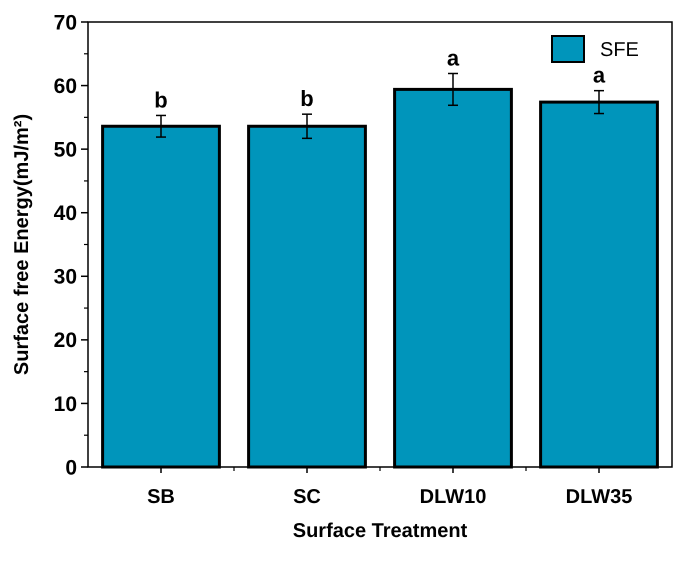  What do you see at coordinates (453, 497) in the screenshot?
I see `x-tick-label: DLW10` at bounding box center [453, 497].